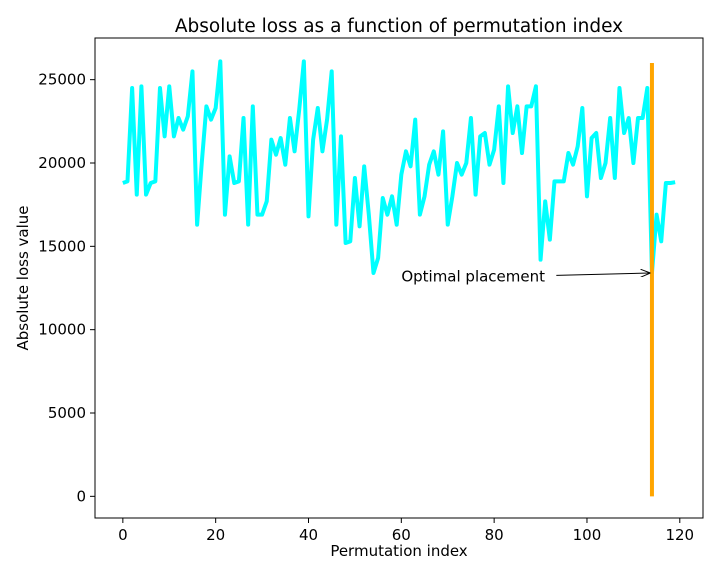  What do you see at coordinates (679, 535) in the screenshot?
I see `x-tick-label: 120` at bounding box center [679, 535].